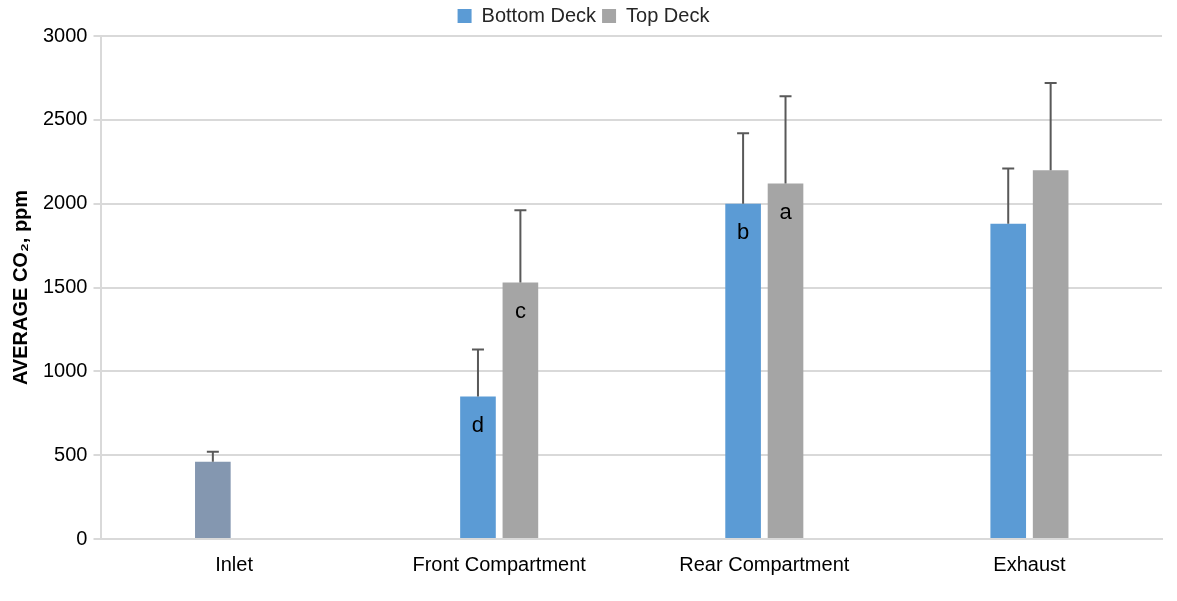 The height and width of the screenshot is (601, 1177). Describe the element at coordinates (764, 563) in the screenshot. I see `x-tick-label: Rear Compartment` at that location.